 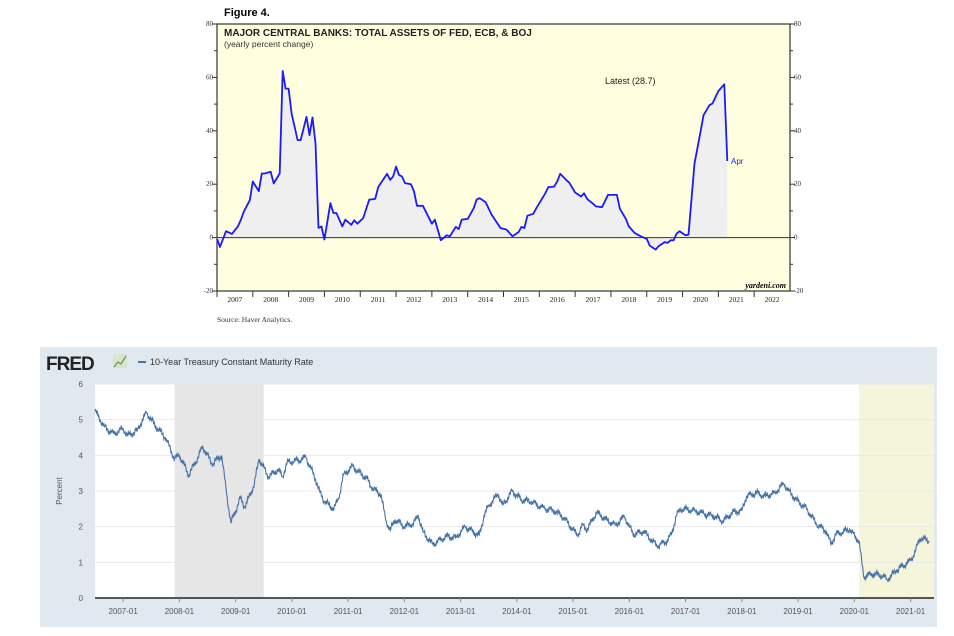 What do you see at coordinates (268, 44) in the screenshot?
I see `chart-subtitle: (yearly percent change)` at bounding box center [268, 44].